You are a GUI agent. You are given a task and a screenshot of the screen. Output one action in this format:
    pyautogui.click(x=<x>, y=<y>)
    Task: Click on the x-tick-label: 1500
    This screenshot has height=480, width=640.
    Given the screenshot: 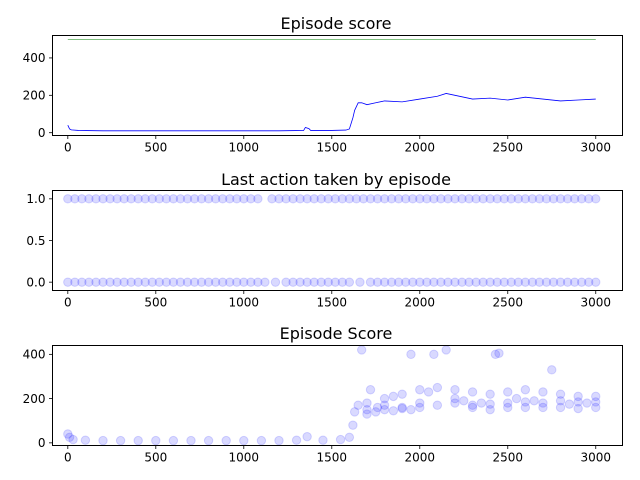 What is the action you would take?
    pyautogui.click(x=332, y=458)
    